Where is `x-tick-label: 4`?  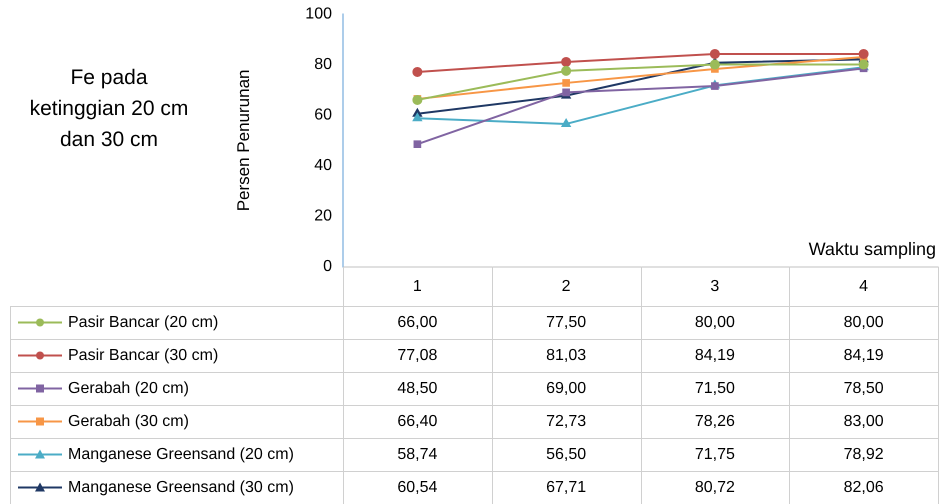
x-tick-label: 4 is located at coordinates (863, 286).